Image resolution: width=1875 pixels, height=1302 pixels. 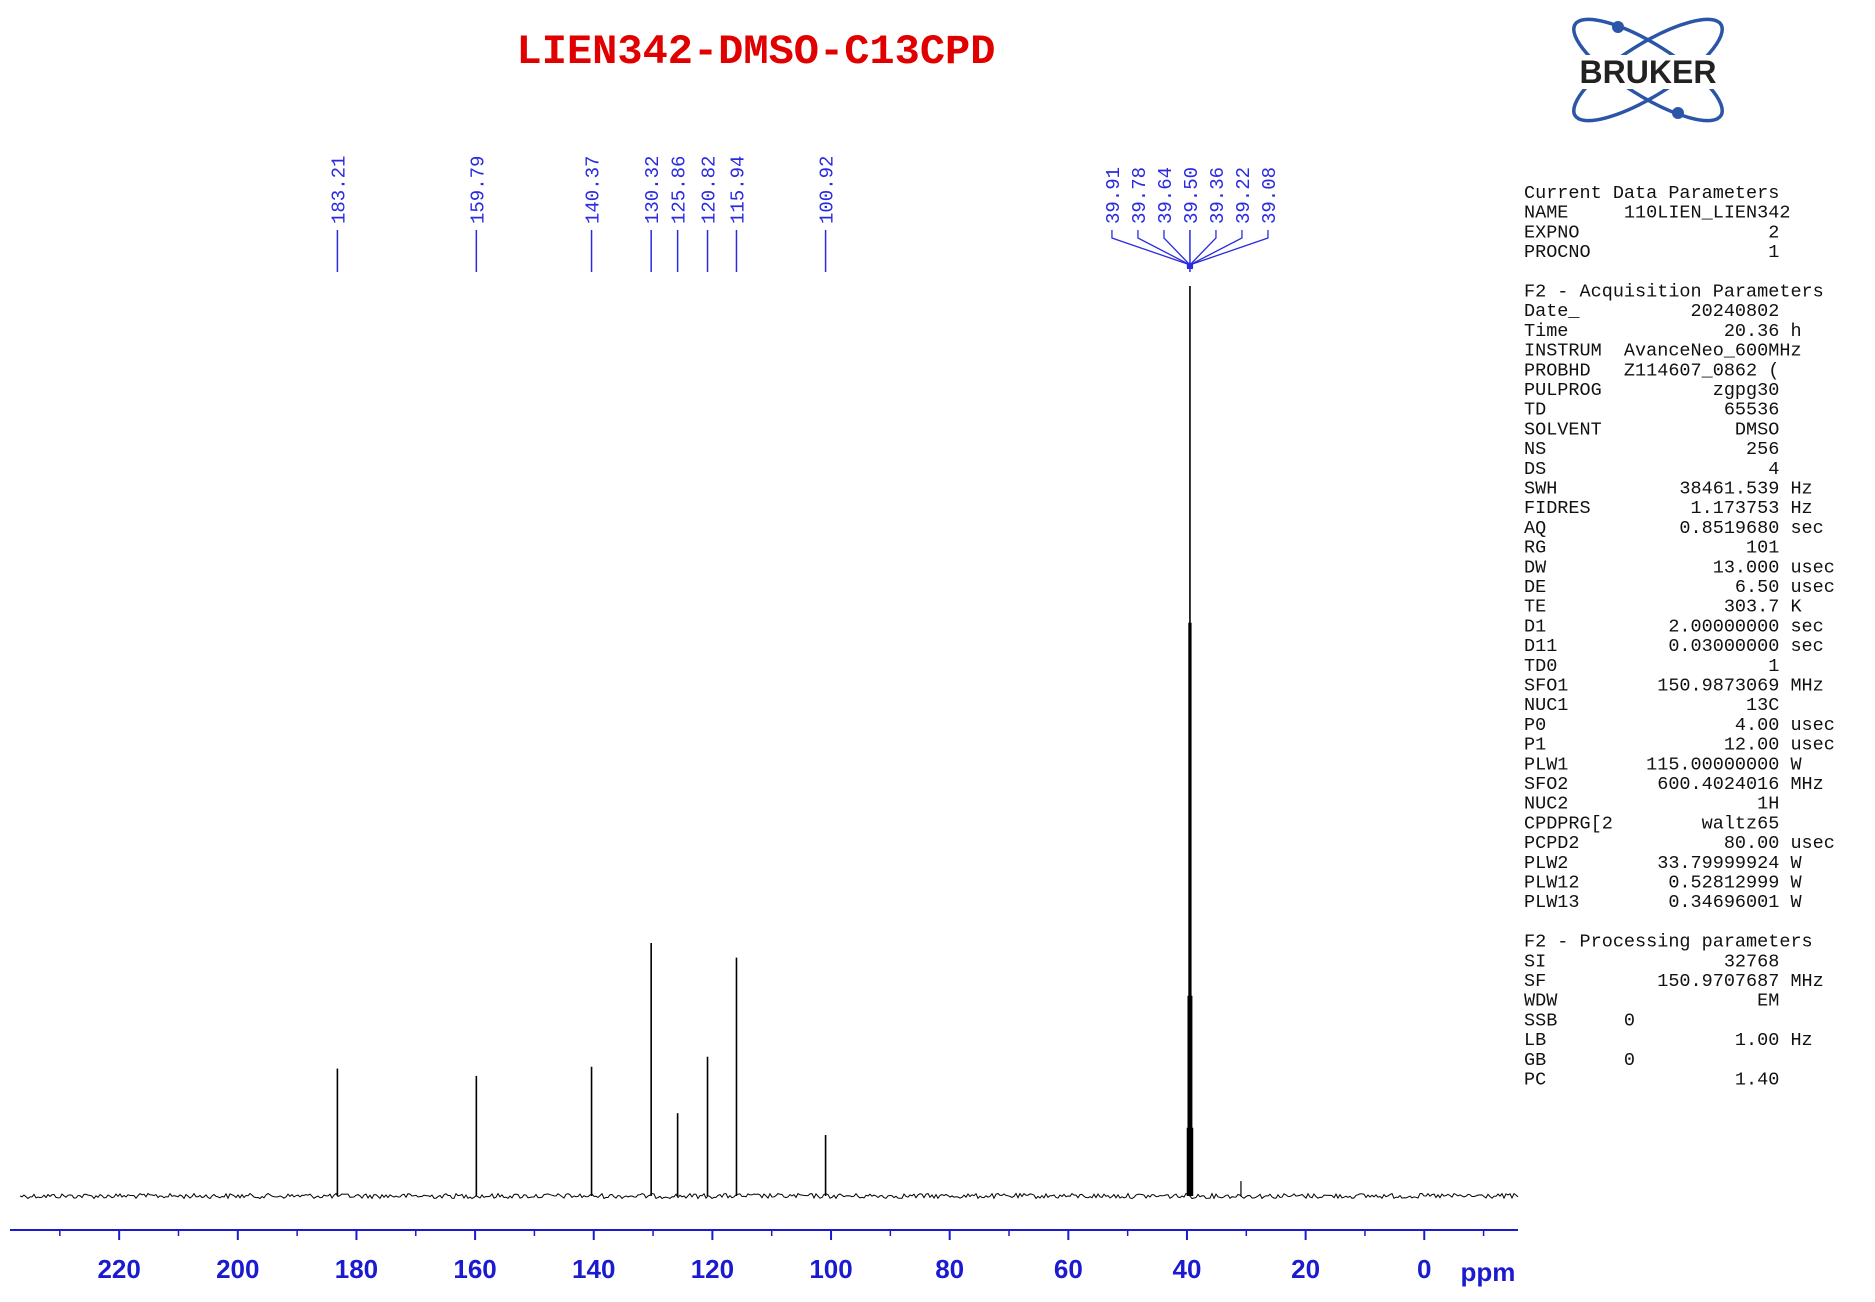 What do you see at coordinates (680, 190) in the screenshot?
I see `peak-label: 125.86` at bounding box center [680, 190].